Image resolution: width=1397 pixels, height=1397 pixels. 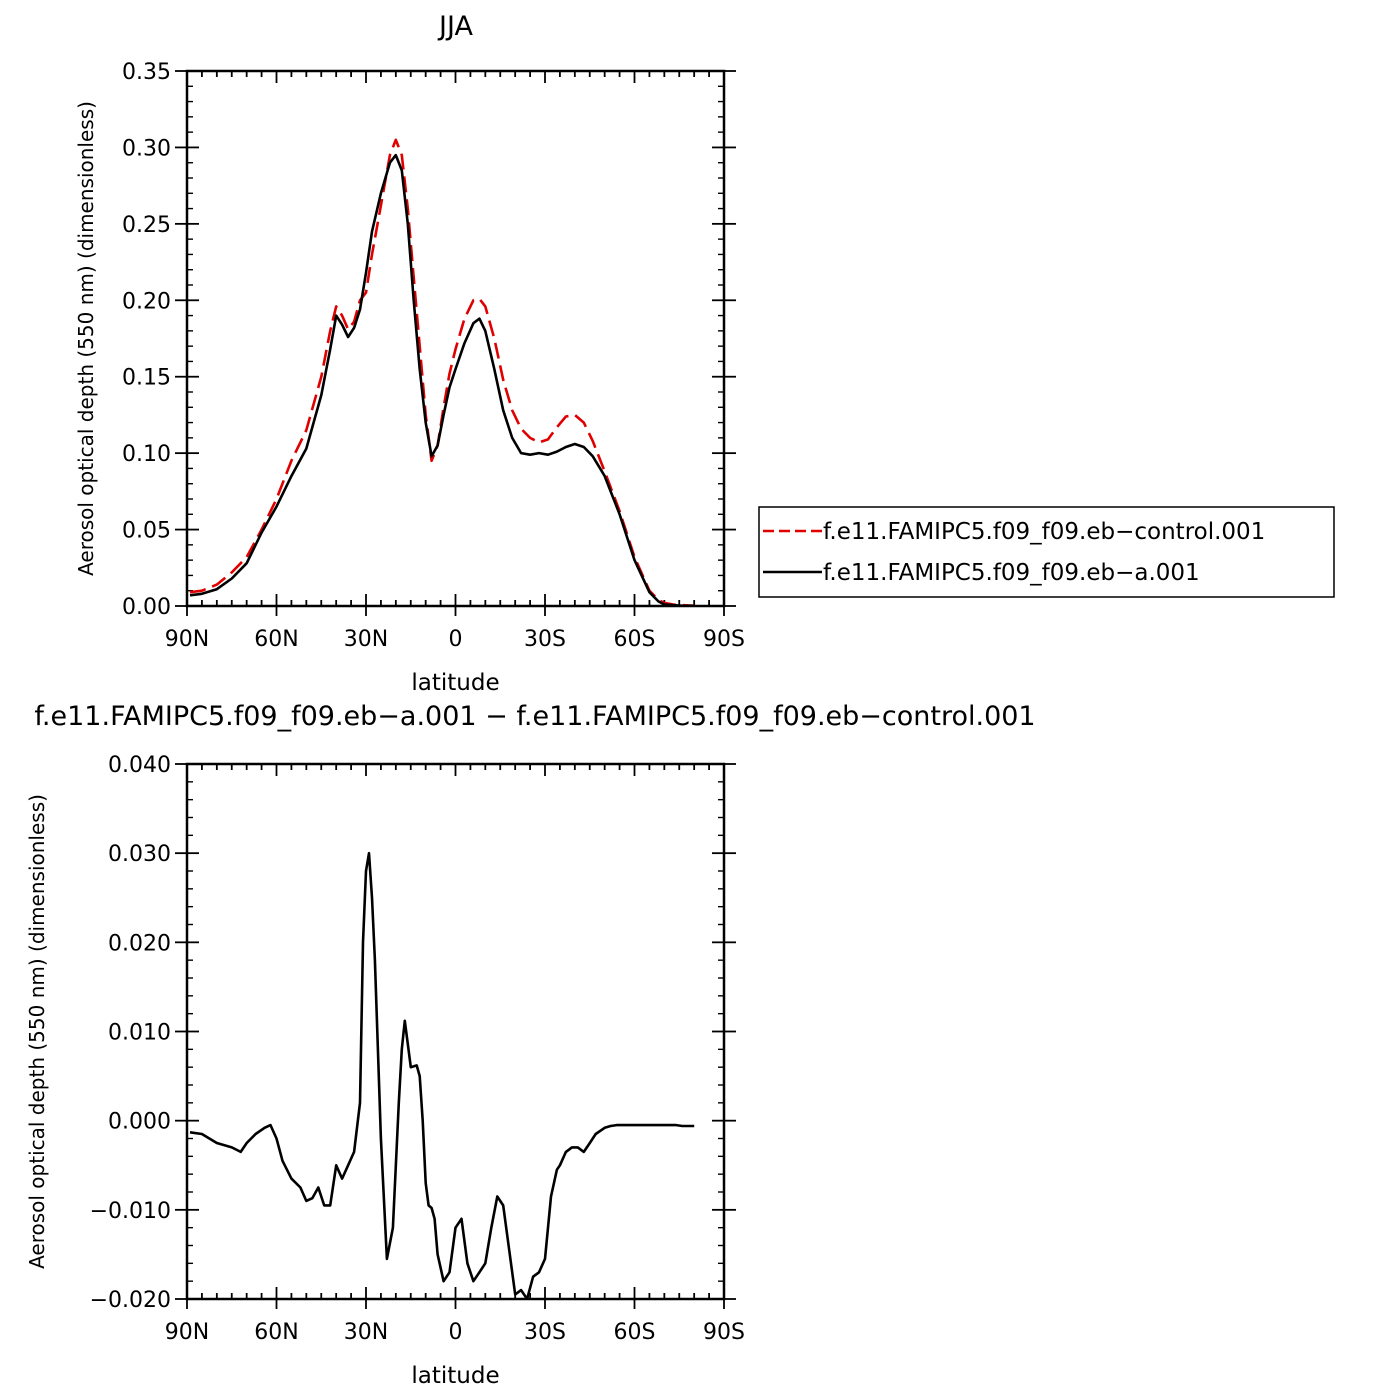 What do you see at coordinates (146, 378) in the screenshot?
I see `y-tick-label: 0.15` at bounding box center [146, 378].